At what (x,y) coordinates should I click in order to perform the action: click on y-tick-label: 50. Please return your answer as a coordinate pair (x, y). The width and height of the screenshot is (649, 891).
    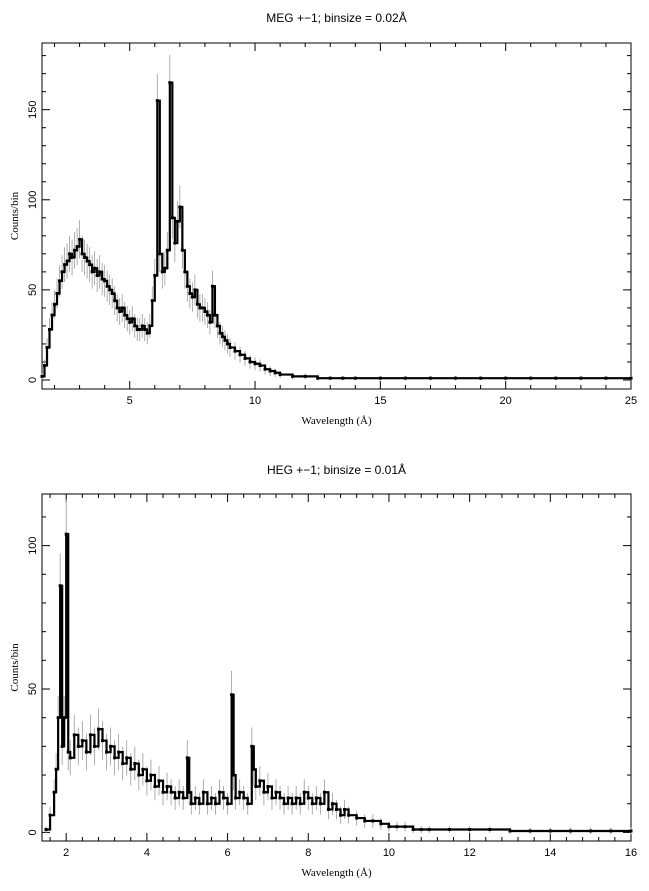
    Looking at the image, I should click on (33, 290).